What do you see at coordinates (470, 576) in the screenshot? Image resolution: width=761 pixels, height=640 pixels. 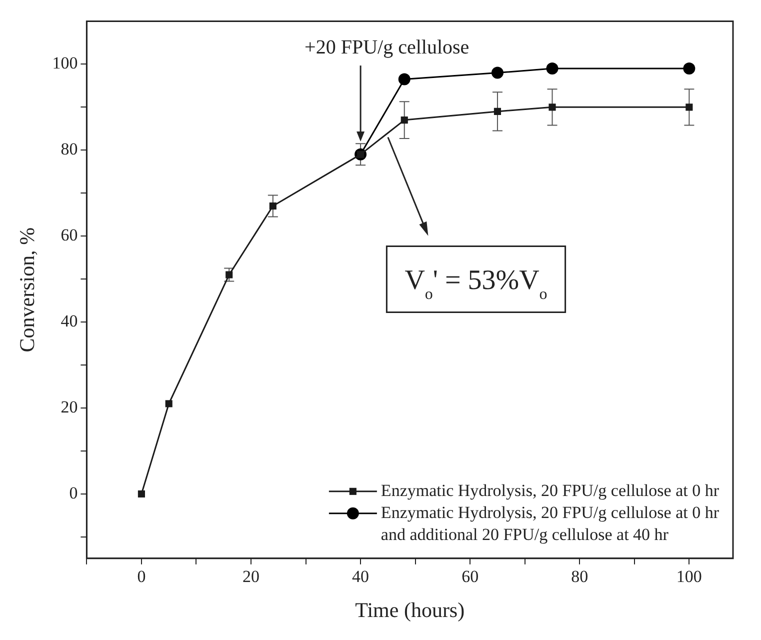 I see `x-tick-label: 60` at bounding box center [470, 576].